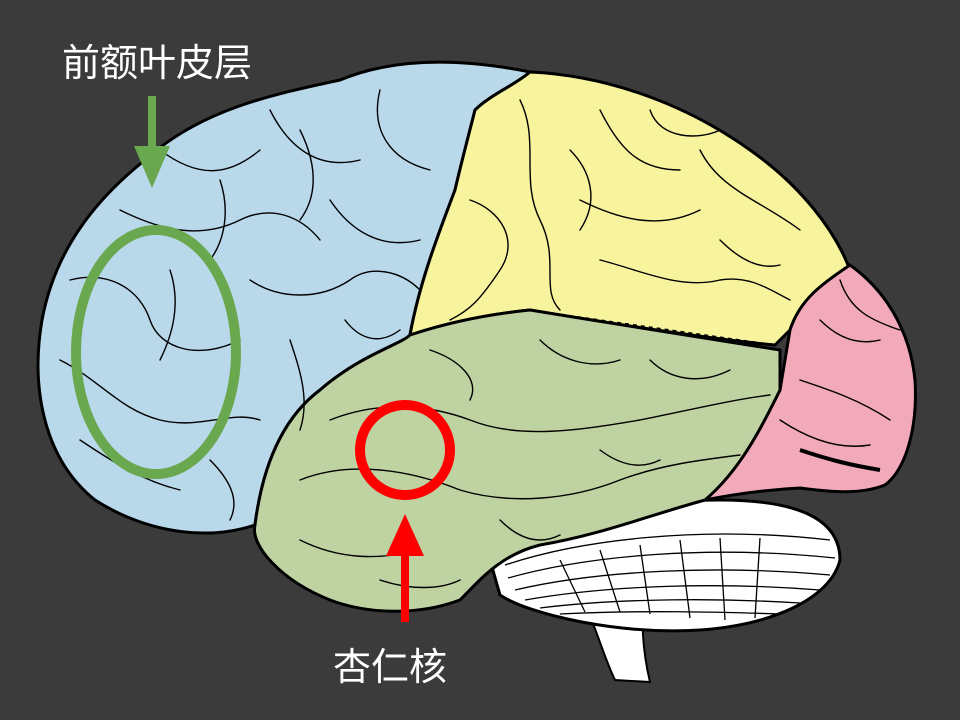 This screenshot has height=720, width=960. I want to click on occipital-sulcus-bold, so click(840, 460).